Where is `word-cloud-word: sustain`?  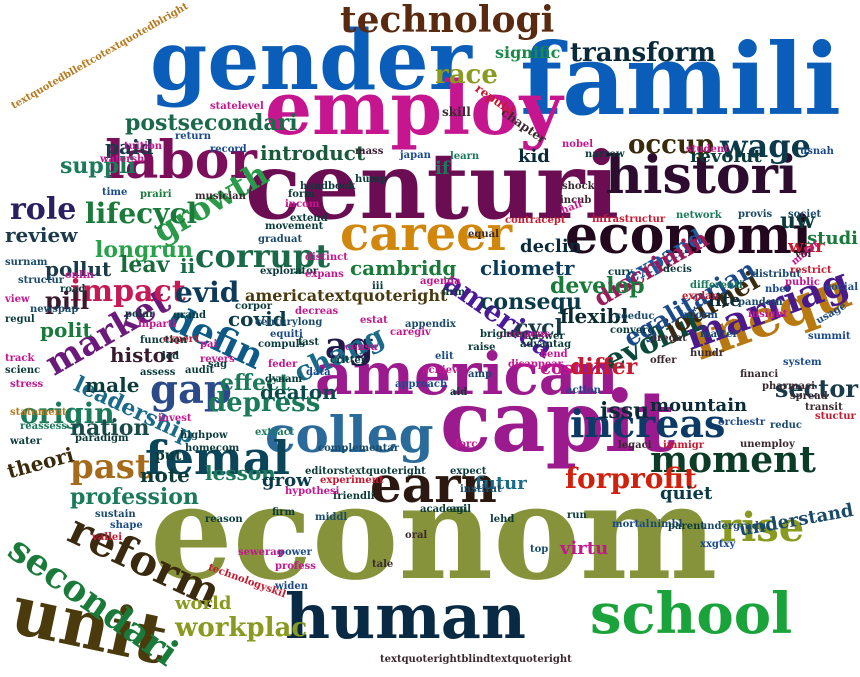 word-cloud-word: sustain is located at coordinates (115, 514).